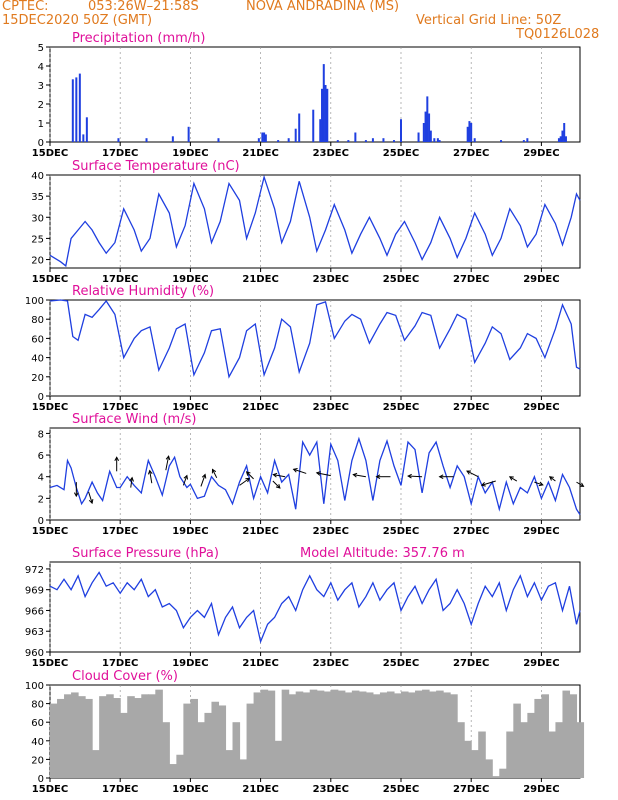  I want to click on y-tick-label: 25, so click(37, 239).